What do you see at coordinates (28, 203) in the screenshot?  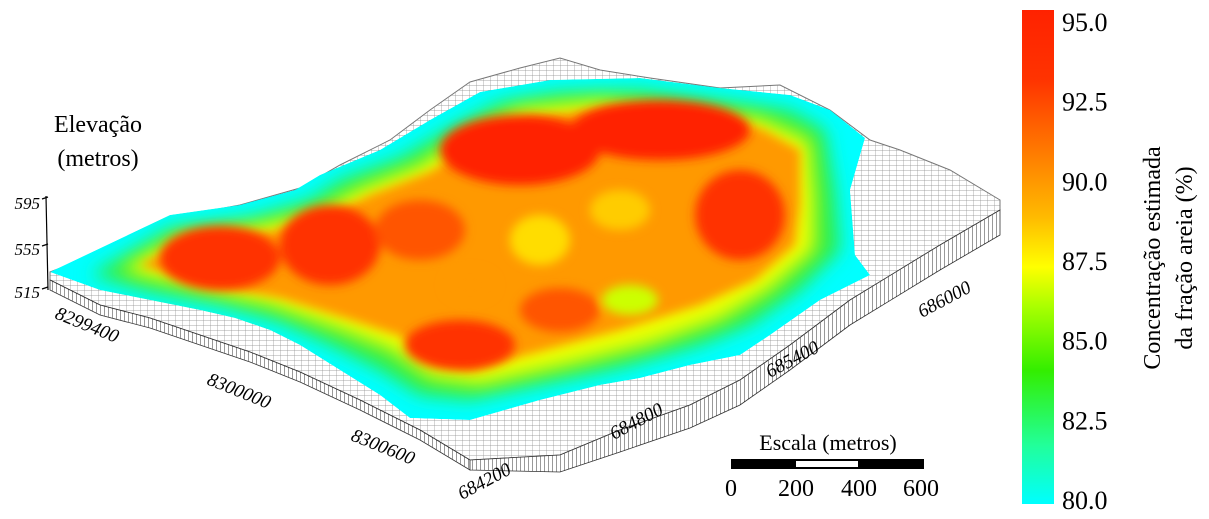 I see `elevation-tick-label: 595` at bounding box center [28, 203].